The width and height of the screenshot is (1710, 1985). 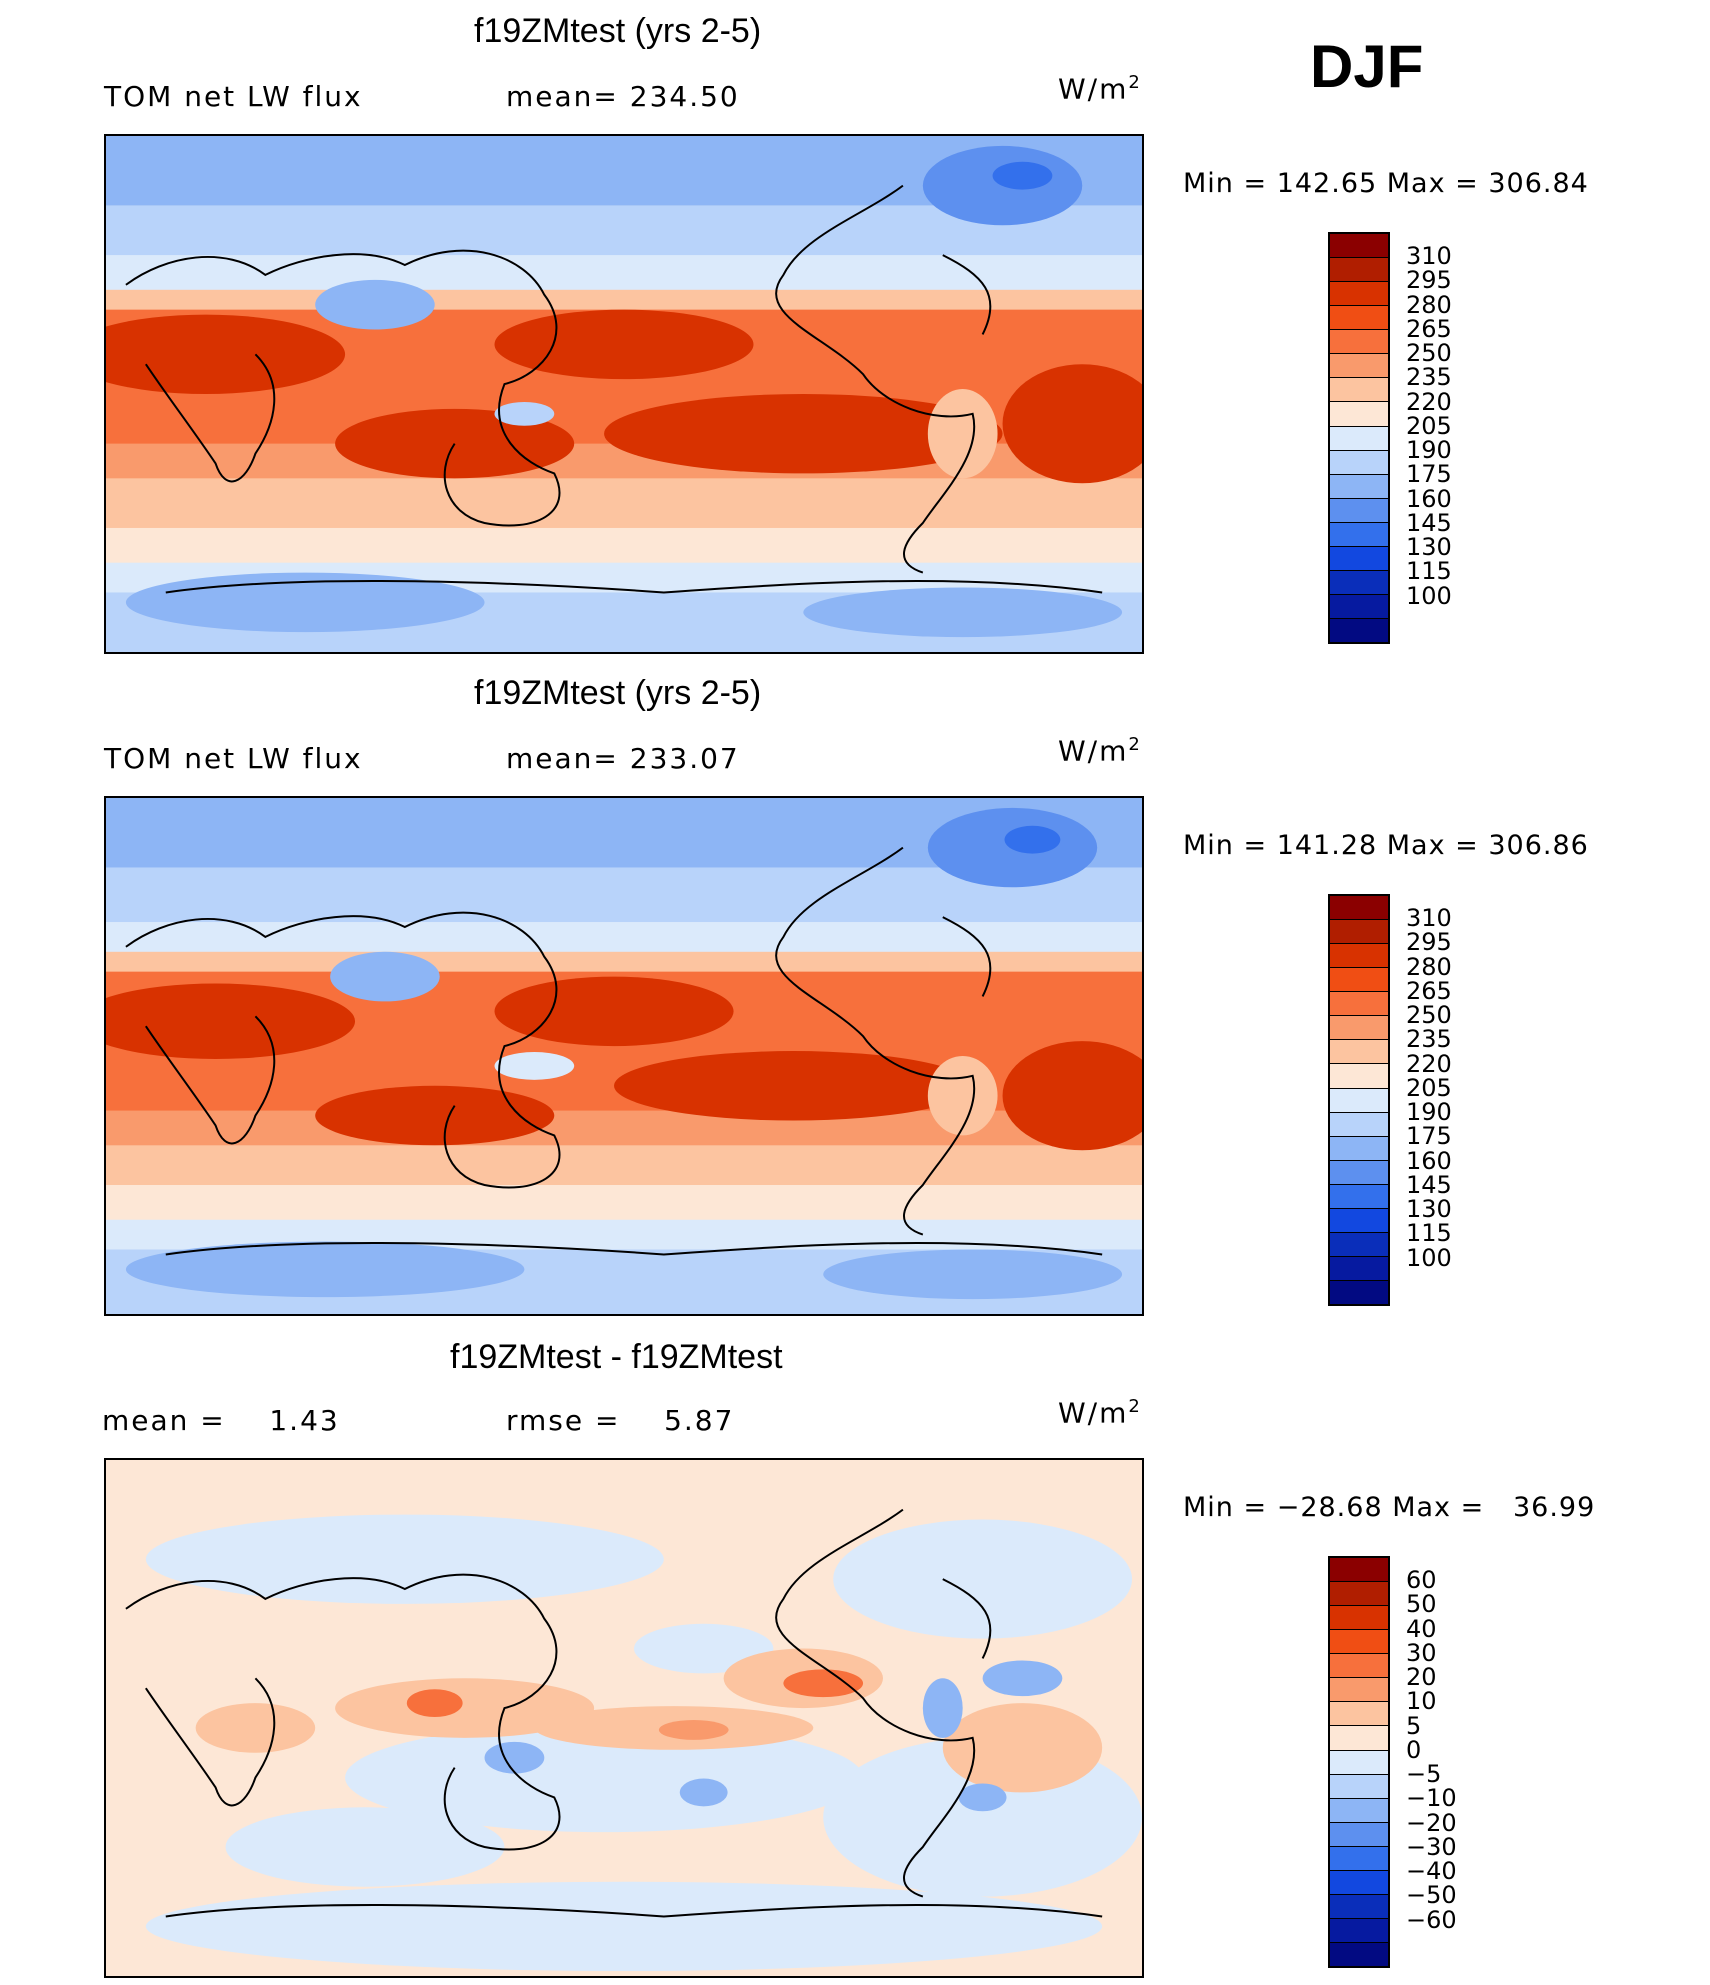 I want to click on colorbar-tick-label: 60, so click(x=1421, y=1580).